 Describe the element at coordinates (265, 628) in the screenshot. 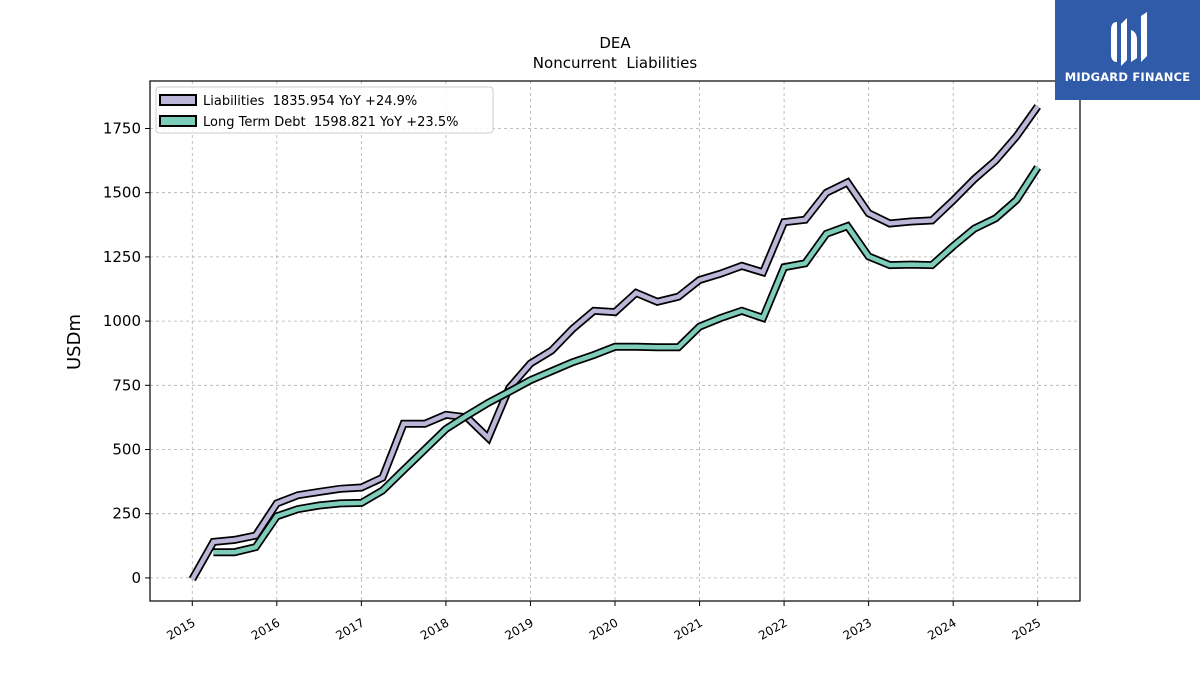

I see `x-tick-label: 2016` at that location.